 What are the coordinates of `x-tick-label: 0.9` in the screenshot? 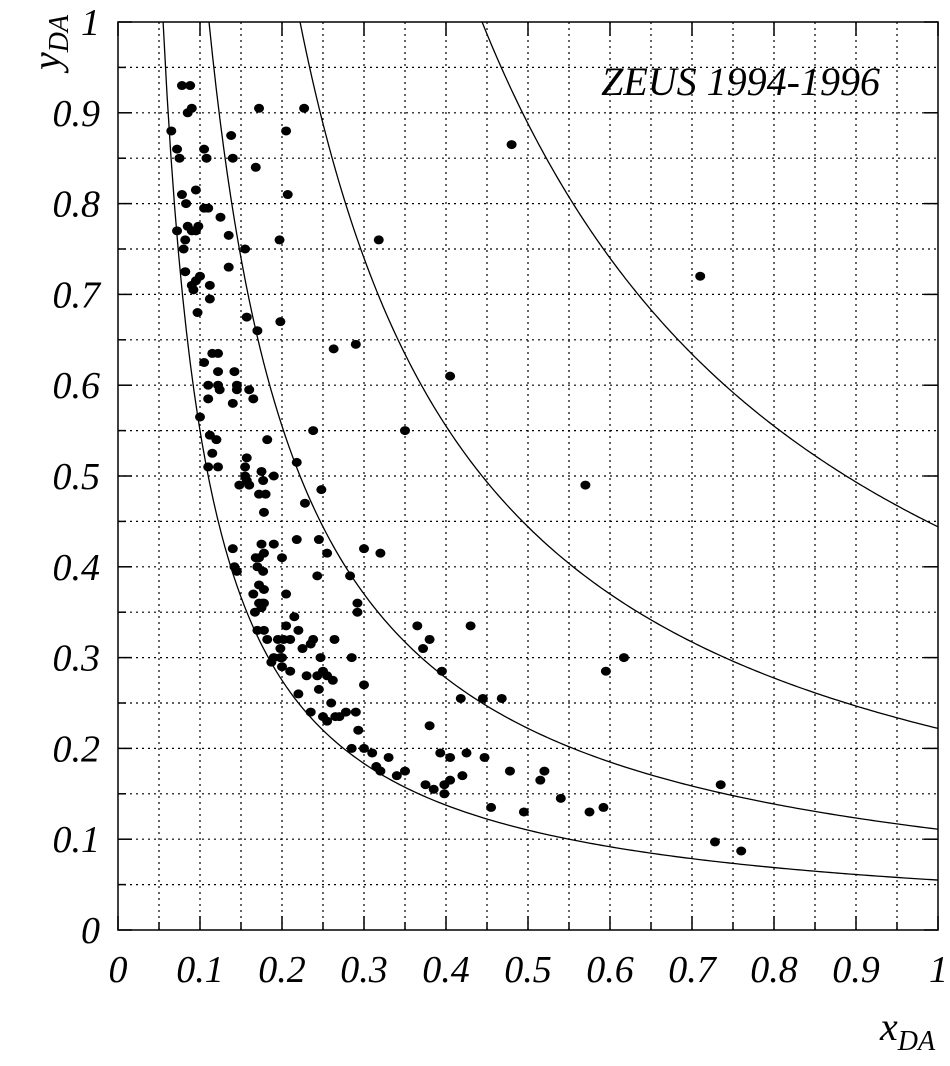 It's located at (856, 970).